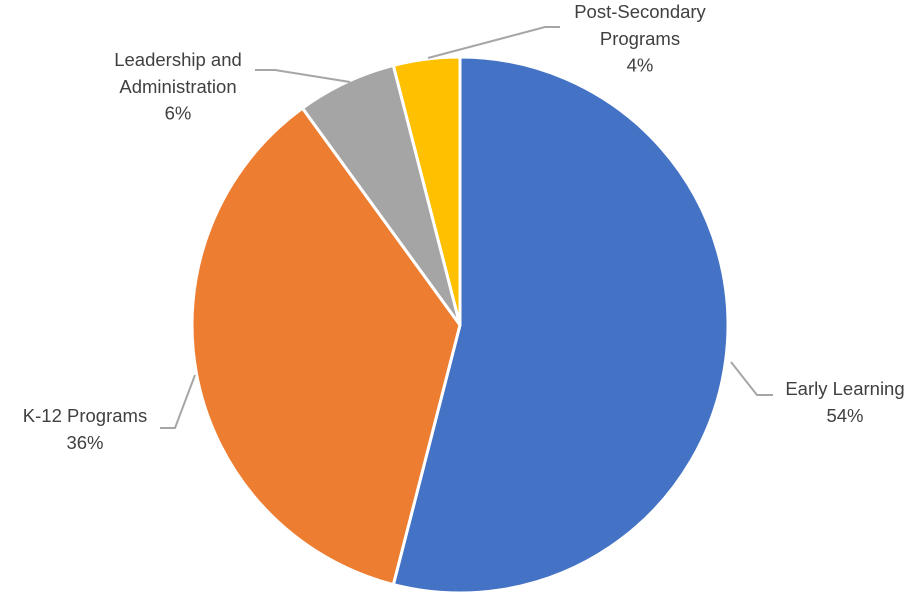 The height and width of the screenshot is (595, 918). Describe the element at coordinates (178, 59) in the screenshot. I see `slice-category-label: Leadership and` at that location.